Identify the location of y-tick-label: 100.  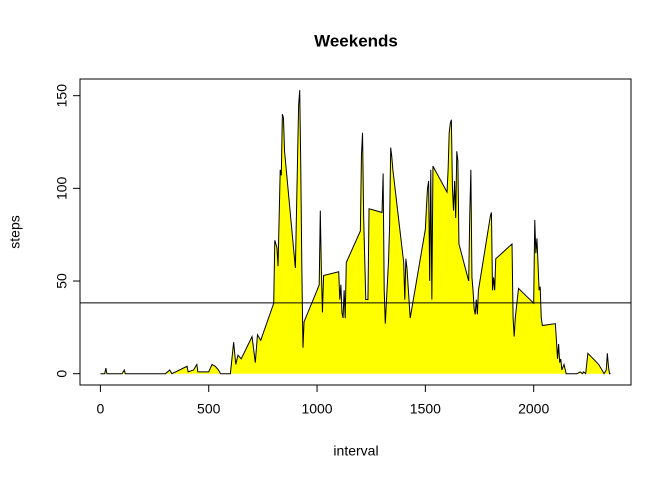
(62, 188).